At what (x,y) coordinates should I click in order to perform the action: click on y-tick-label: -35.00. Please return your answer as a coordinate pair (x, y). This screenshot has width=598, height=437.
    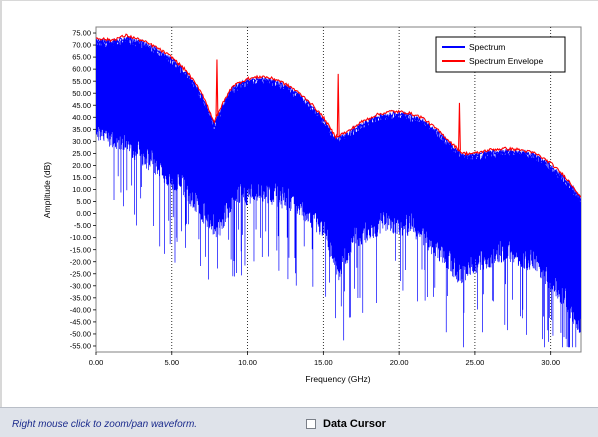
    Looking at the image, I should click on (80, 297).